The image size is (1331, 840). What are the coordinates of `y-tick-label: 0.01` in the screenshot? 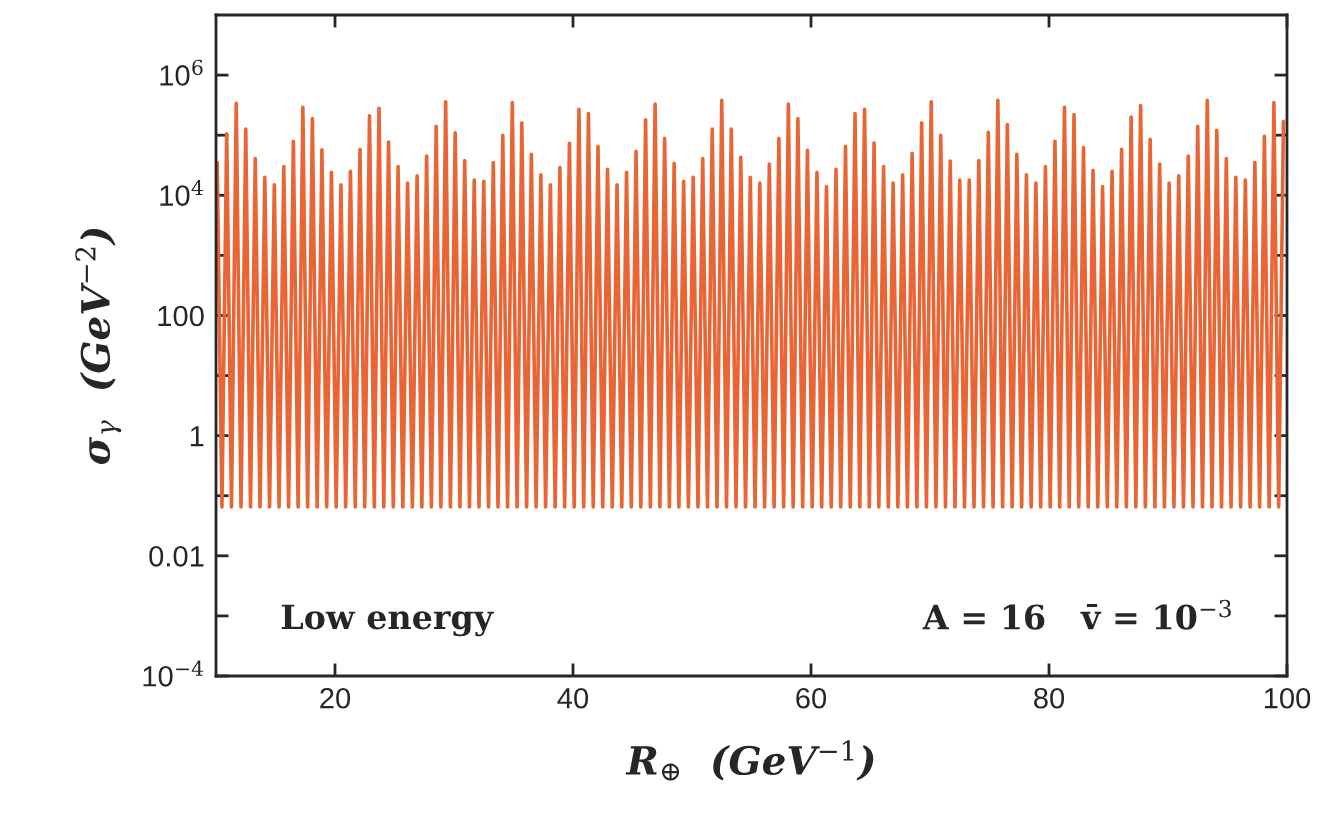 It's located at (176, 556).